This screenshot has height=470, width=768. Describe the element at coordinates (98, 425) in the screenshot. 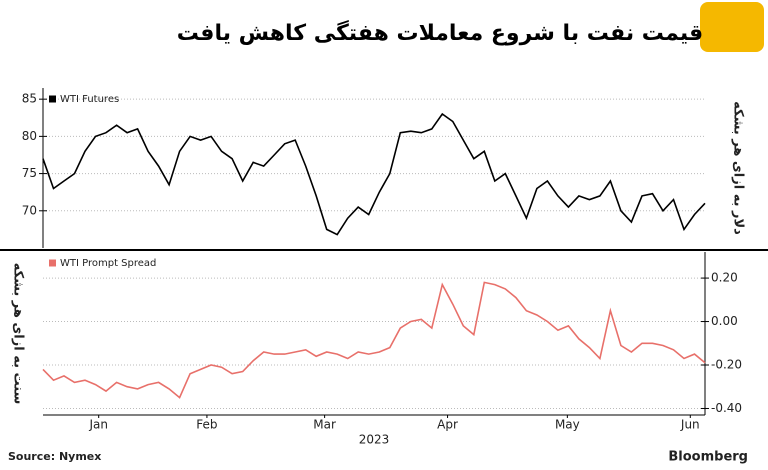

I see `x-tick-label: Jan` at that location.